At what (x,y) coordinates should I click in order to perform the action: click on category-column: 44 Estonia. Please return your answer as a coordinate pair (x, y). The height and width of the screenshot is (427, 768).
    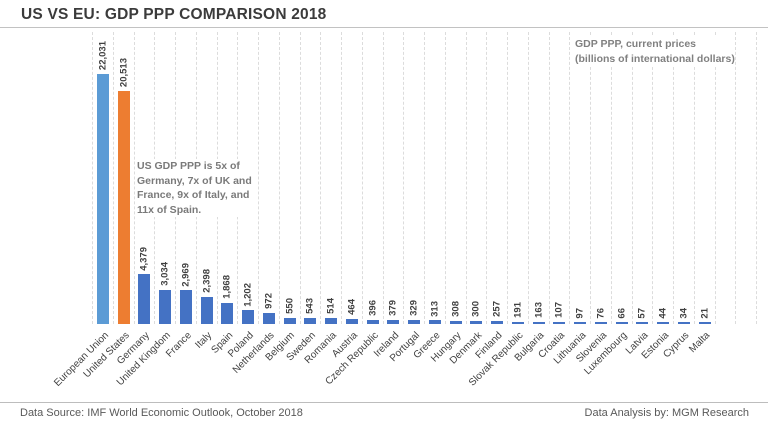
    Looking at the image, I should click on (656, 196).